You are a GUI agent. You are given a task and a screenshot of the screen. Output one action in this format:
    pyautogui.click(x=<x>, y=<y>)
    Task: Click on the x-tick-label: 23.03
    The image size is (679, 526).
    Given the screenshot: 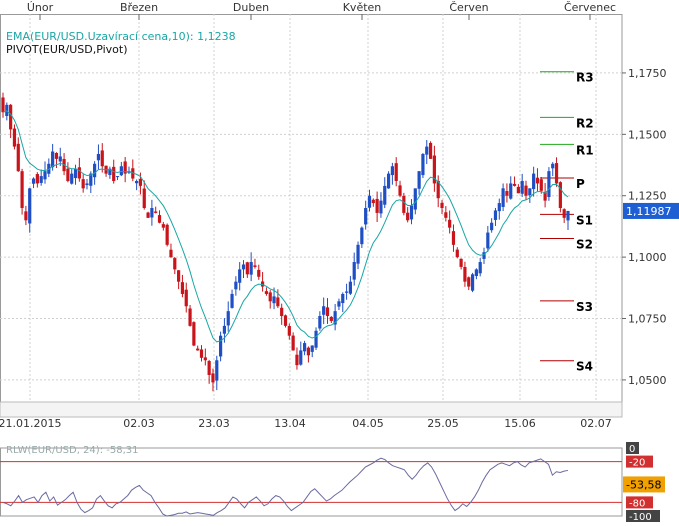 What is the action you would take?
    pyautogui.click(x=214, y=423)
    